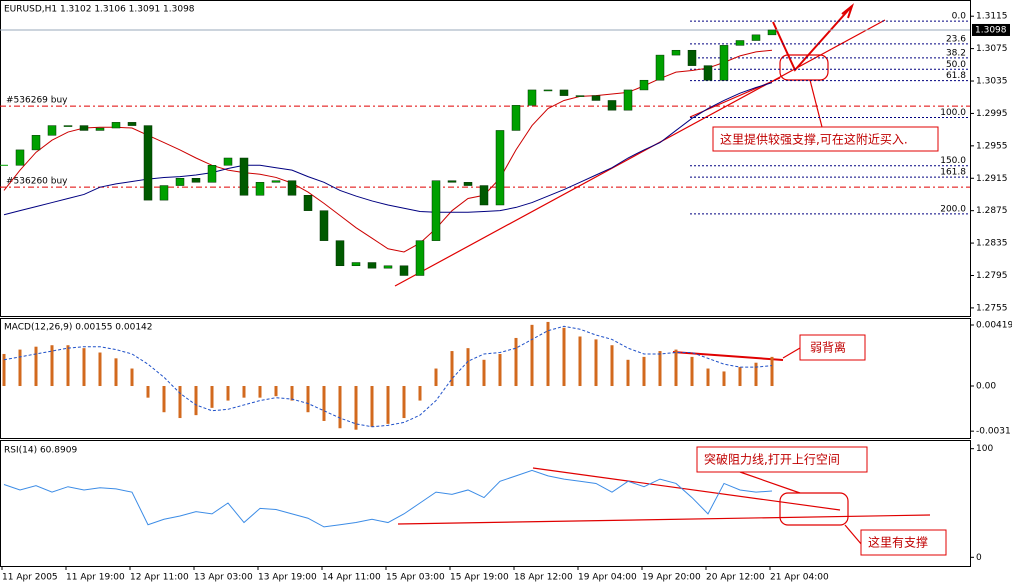 This screenshot has width=1012, height=587. I want to click on x-tick-label: 15 Apr 03:00, so click(415, 578).